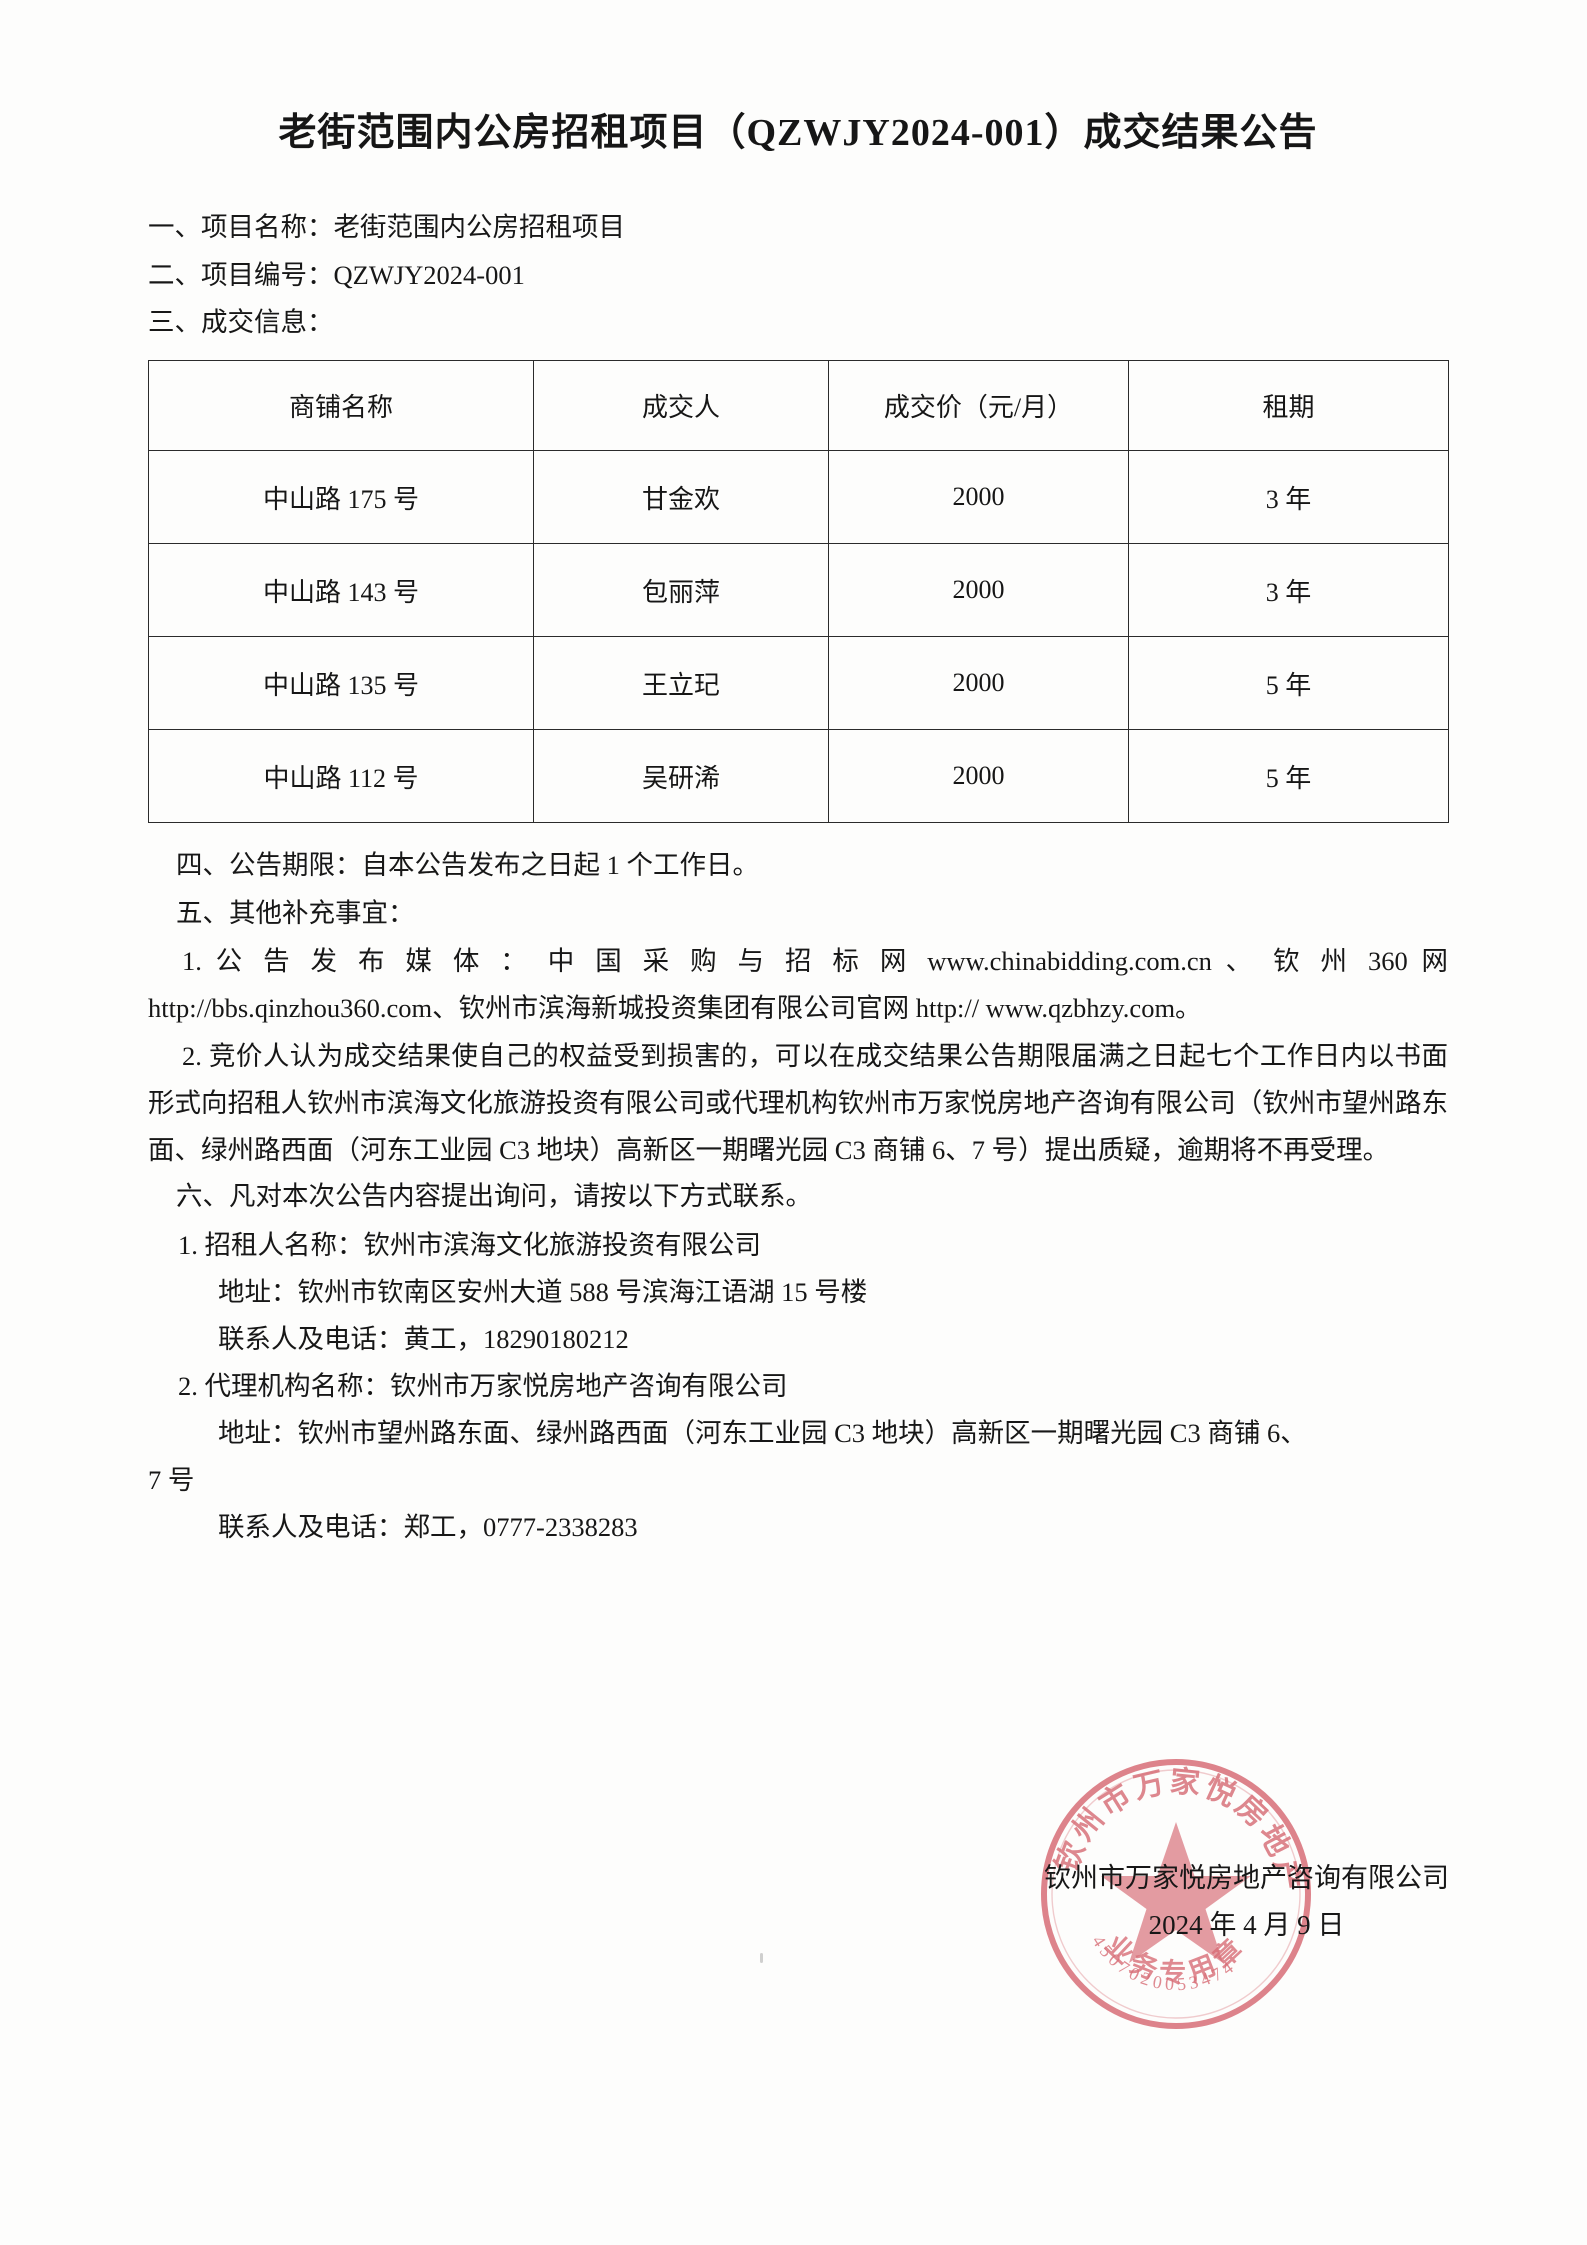  Describe the element at coordinates (483, 1386) in the screenshot. I see `agency-name: 2. 代理机构名称：钦州市万家悦房地产咨询有限公司` at that location.